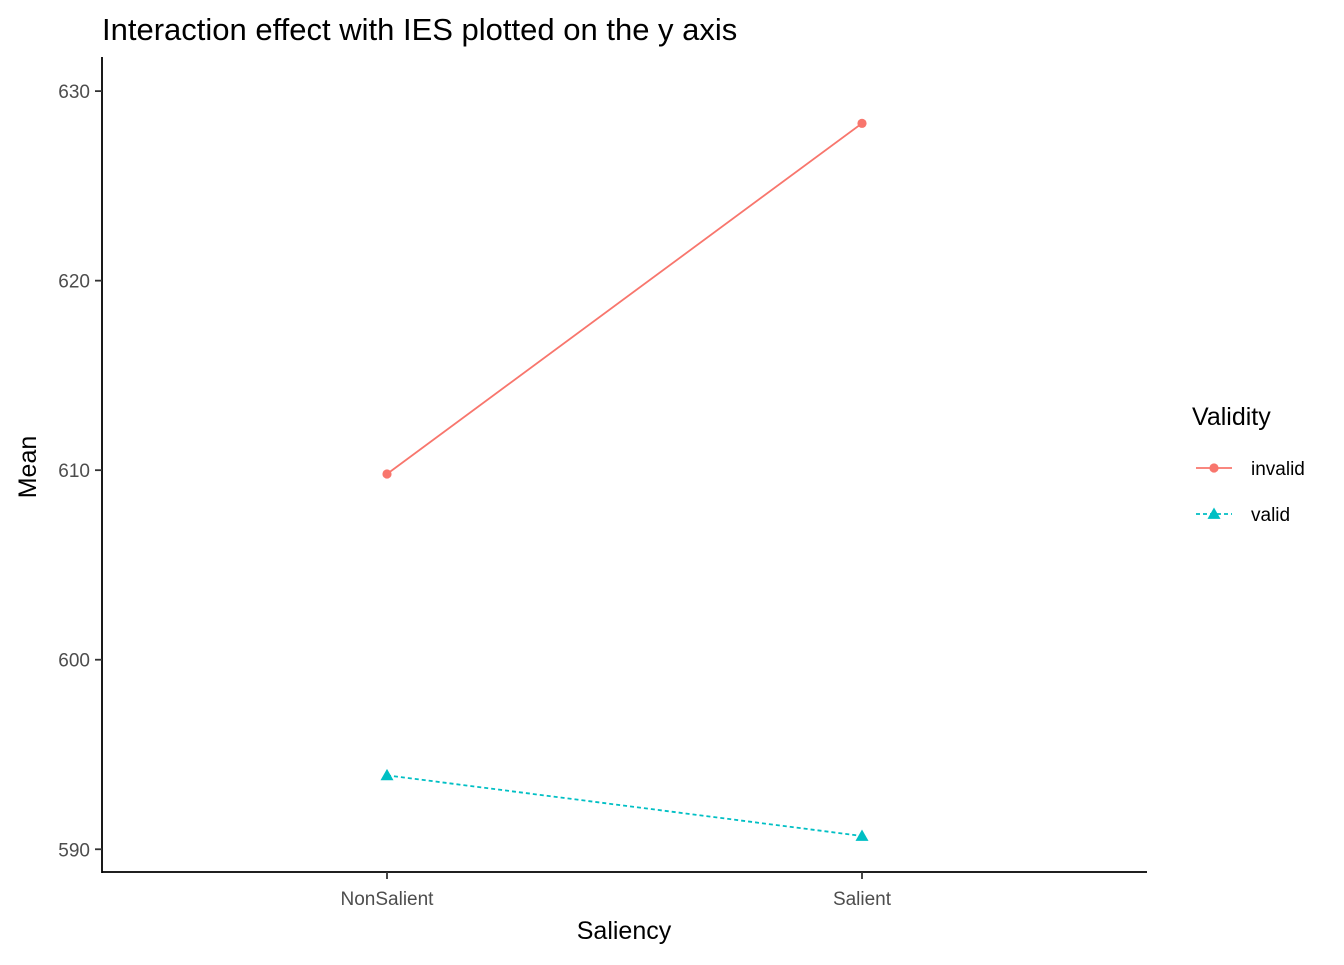 Image resolution: width=1344 pixels, height=965 pixels. I want to click on y-axis-title: Mean, so click(28, 467).